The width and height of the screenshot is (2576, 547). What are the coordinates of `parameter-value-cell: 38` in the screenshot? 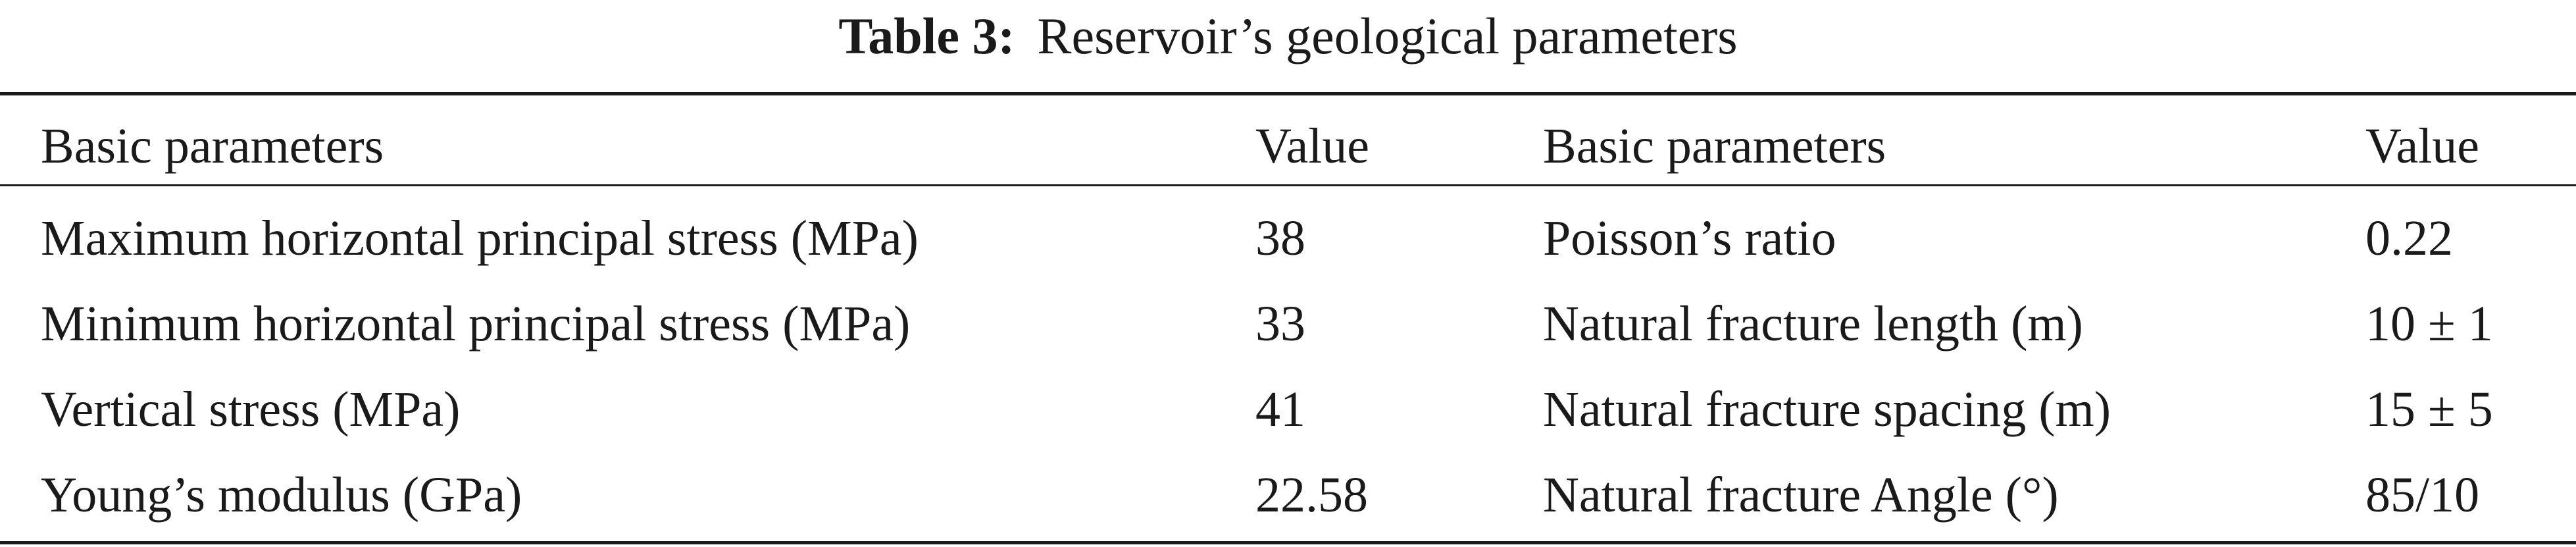 It's located at (1280, 239).